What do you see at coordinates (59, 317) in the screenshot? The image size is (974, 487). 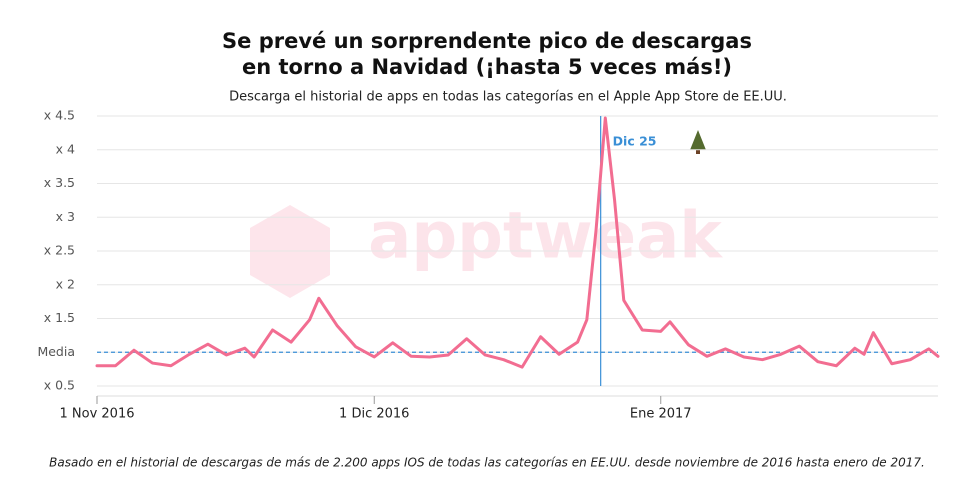 I see `y-tick-label: x 1.5` at bounding box center [59, 317].